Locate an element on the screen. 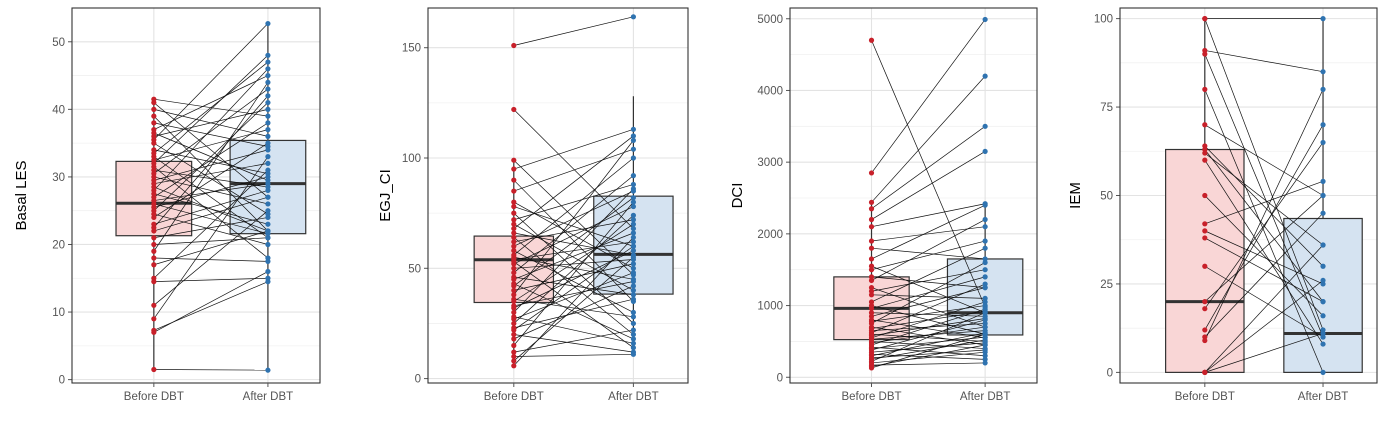 This screenshot has height=434, width=1386. y-tick-label: 100 is located at coordinates (1103, 20).